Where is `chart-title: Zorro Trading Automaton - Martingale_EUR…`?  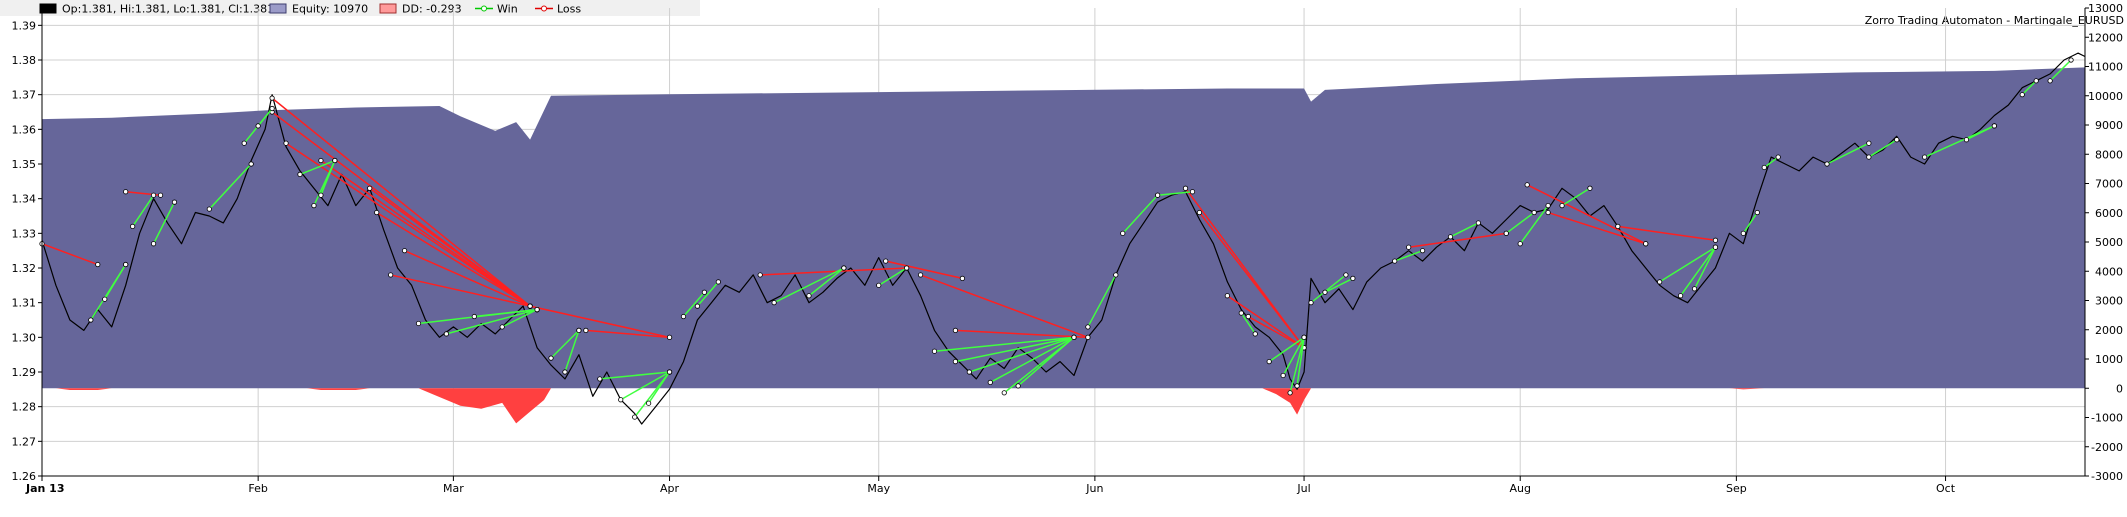
chart-title: Zorro Trading Automaton - Martingale_EUR… is located at coordinates (1994, 20).